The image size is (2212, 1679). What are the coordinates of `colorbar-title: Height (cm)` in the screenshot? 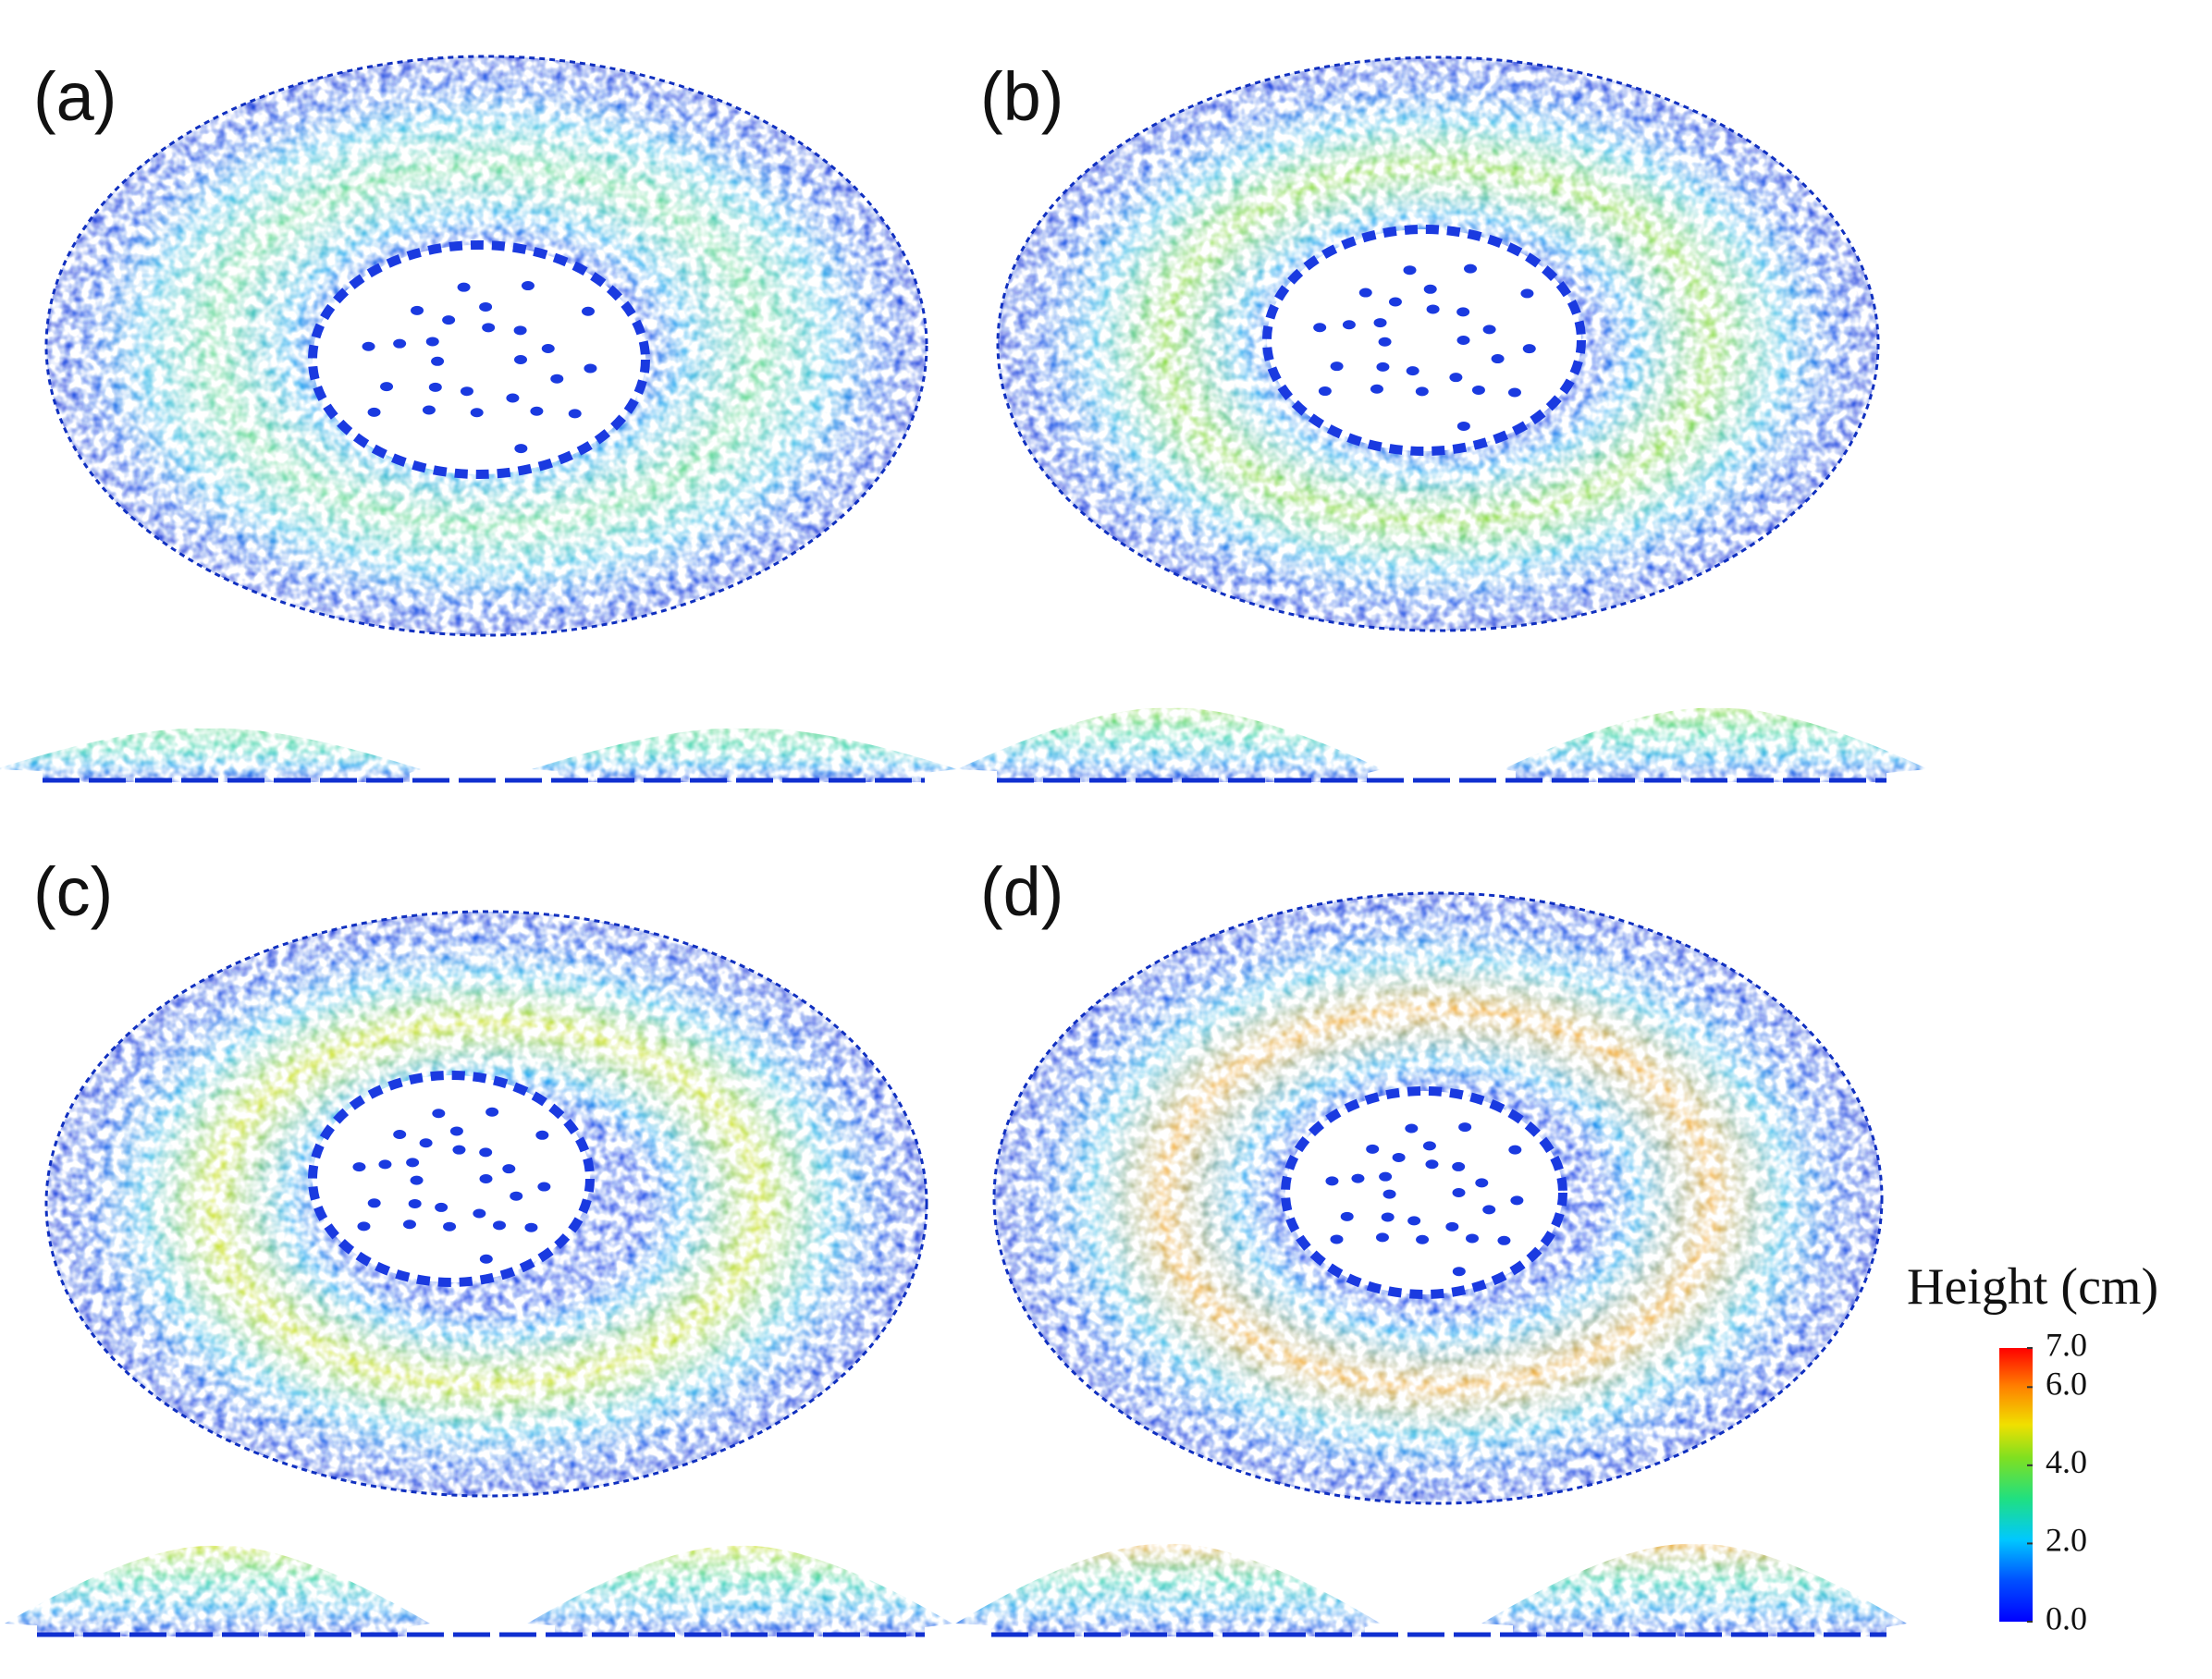 It's located at (2033, 1287).